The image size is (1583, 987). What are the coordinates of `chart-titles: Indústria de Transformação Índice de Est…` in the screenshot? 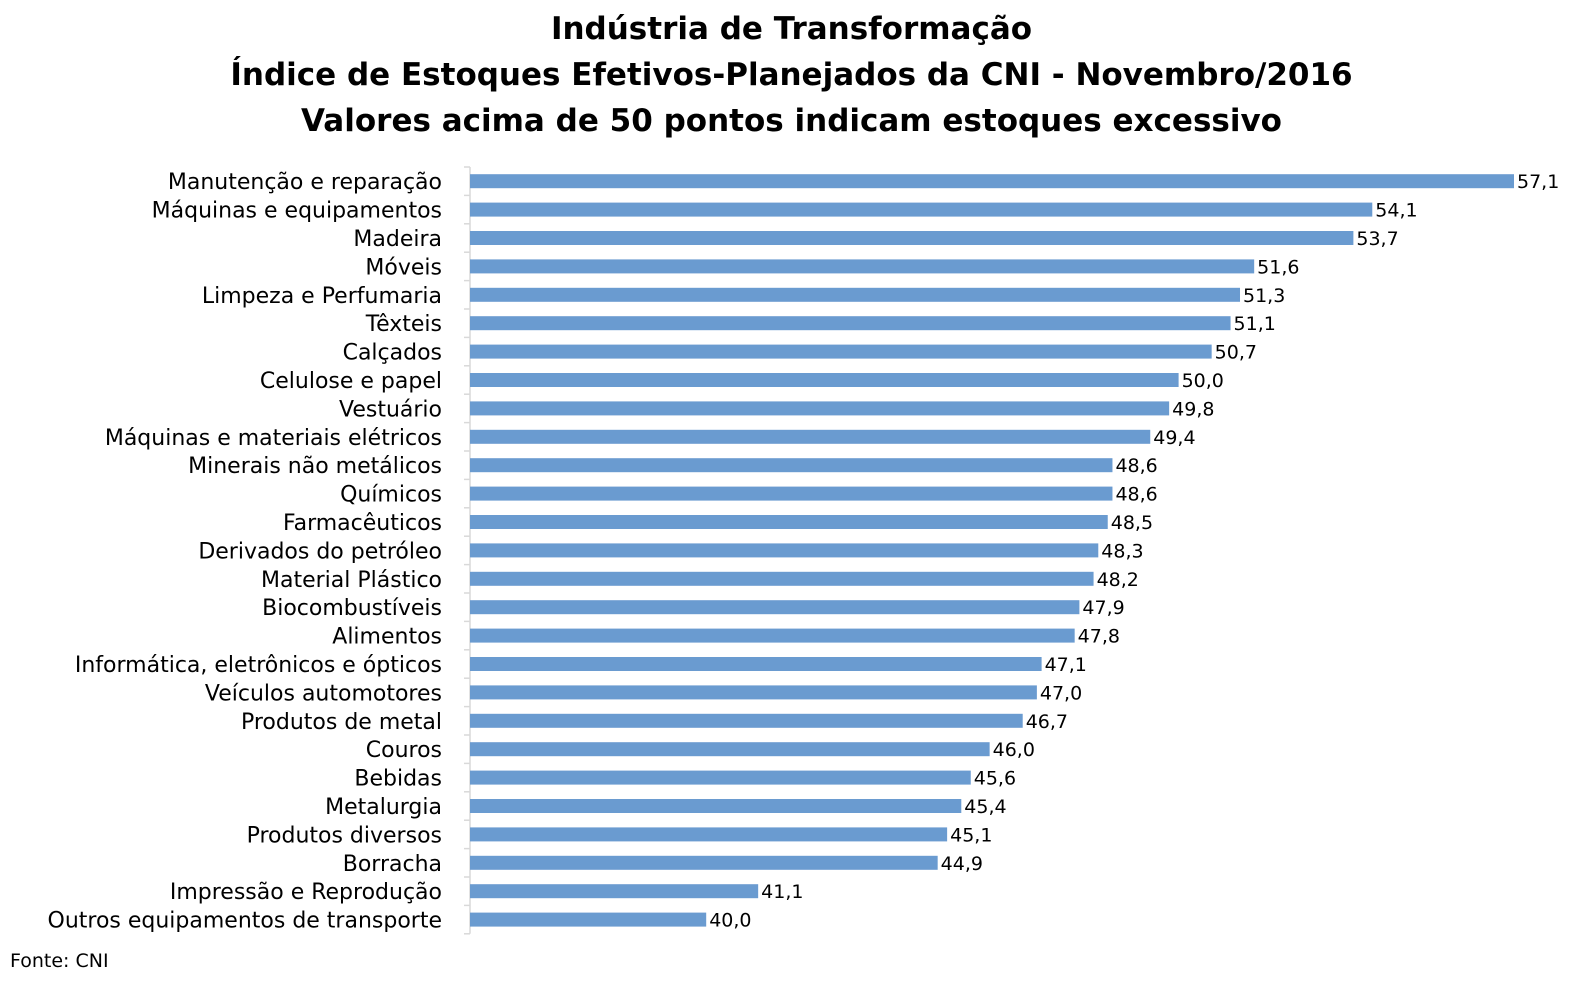 It's located at (791, 75).